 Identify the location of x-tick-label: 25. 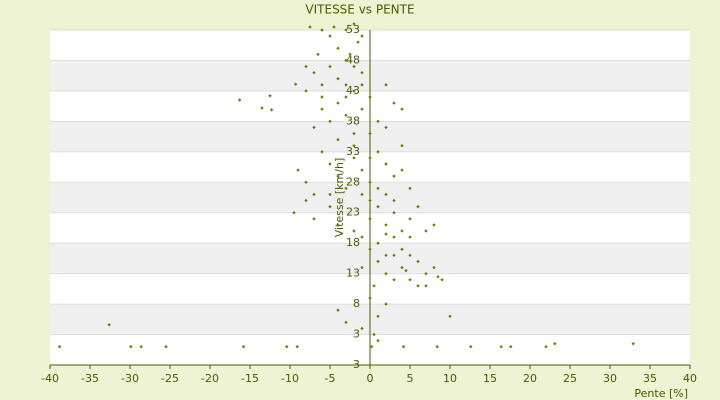
(570, 378).